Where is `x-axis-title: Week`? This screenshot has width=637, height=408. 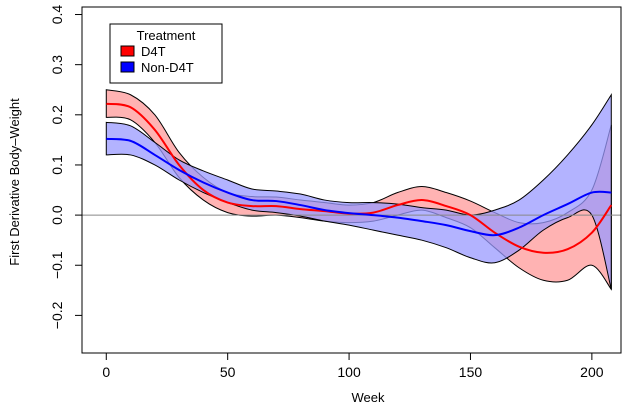 x-axis-title: Week is located at coordinates (368, 397).